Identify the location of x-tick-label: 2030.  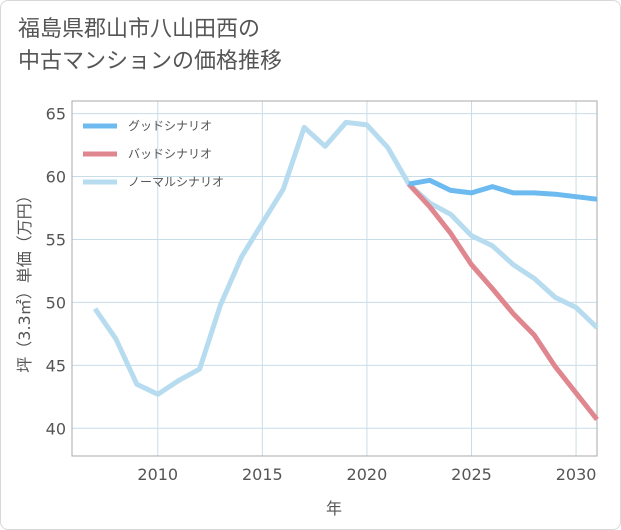
(576, 474).